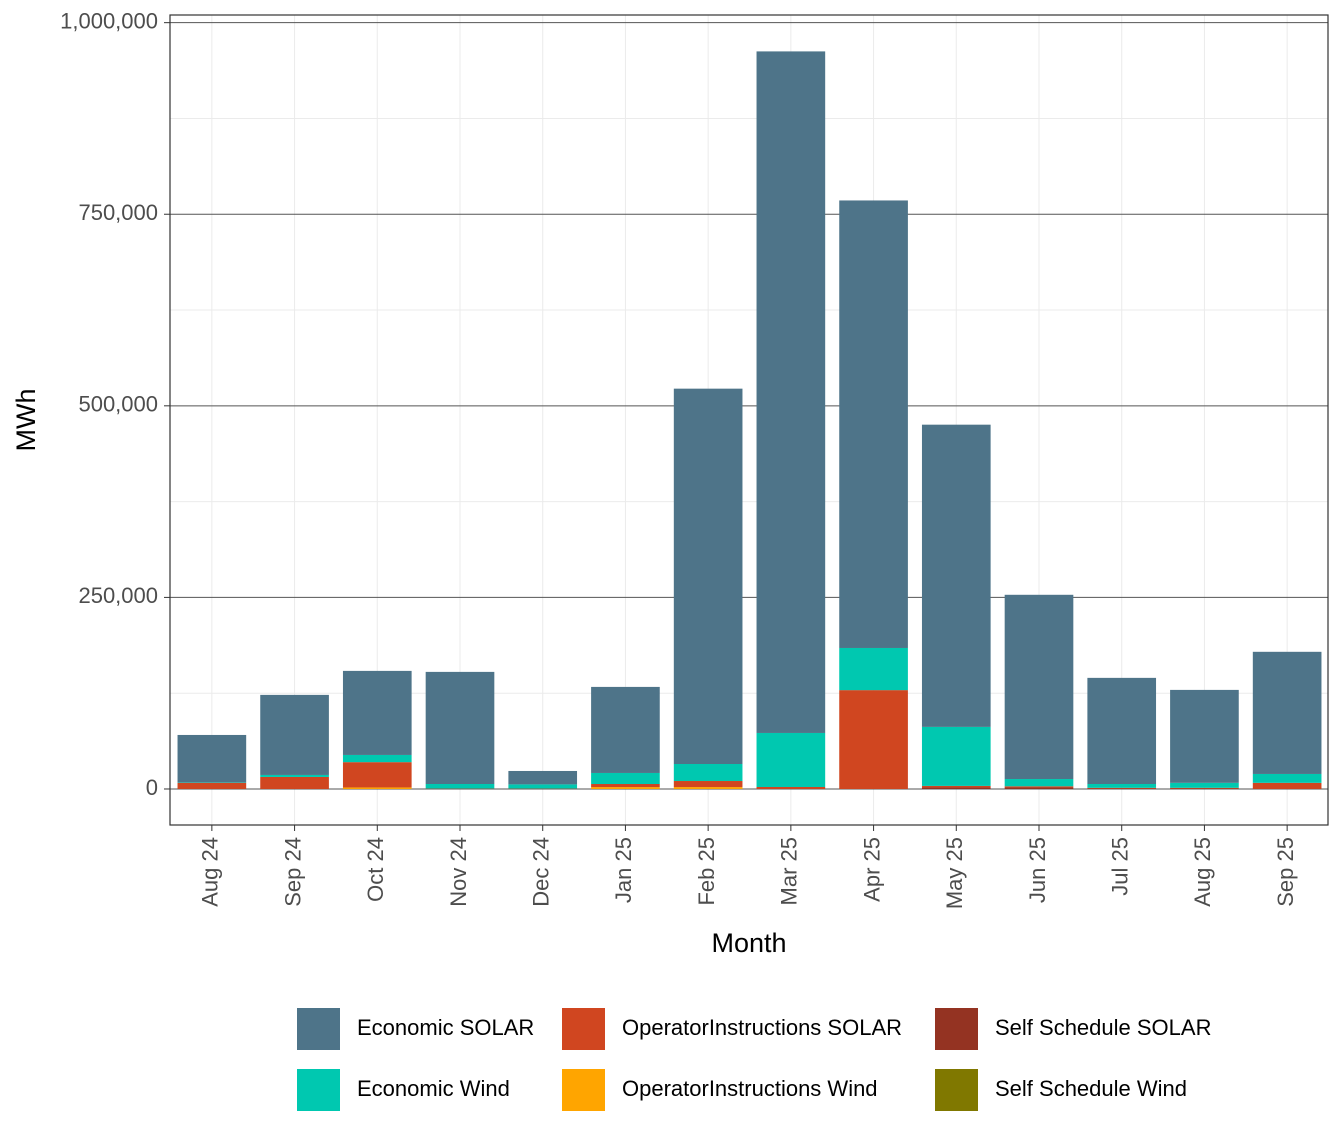 The height and width of the screenshot is (1142, 1344). I want to click on x-tick-label: Jun 25, so click(1037, 870).